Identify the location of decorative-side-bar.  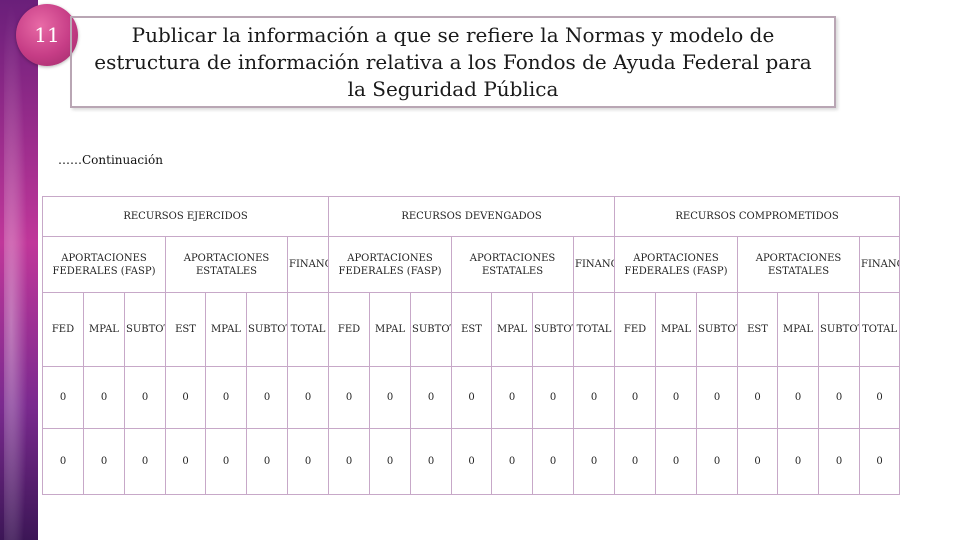
(19, 270).